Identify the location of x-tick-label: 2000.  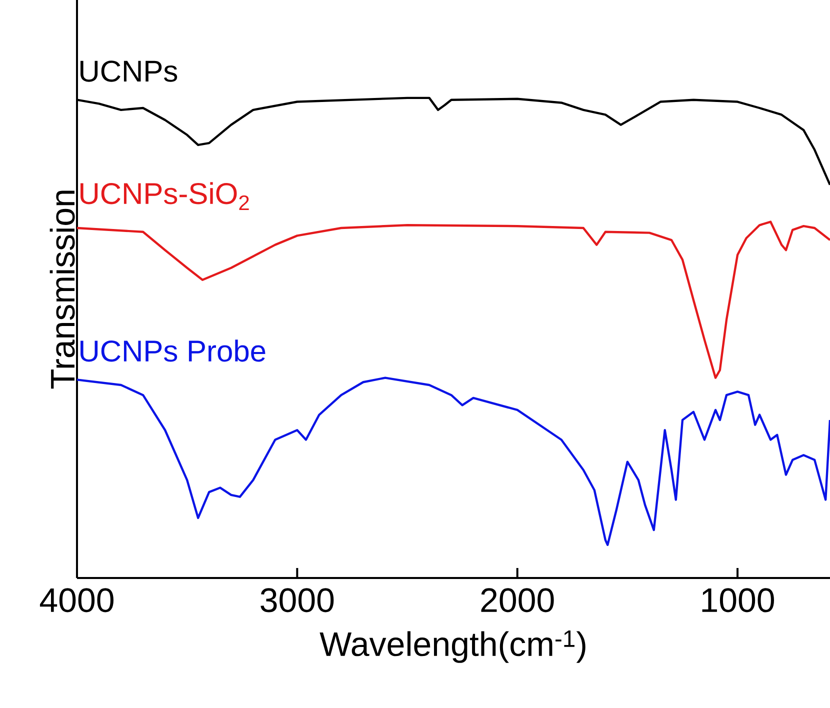
(517, 600).